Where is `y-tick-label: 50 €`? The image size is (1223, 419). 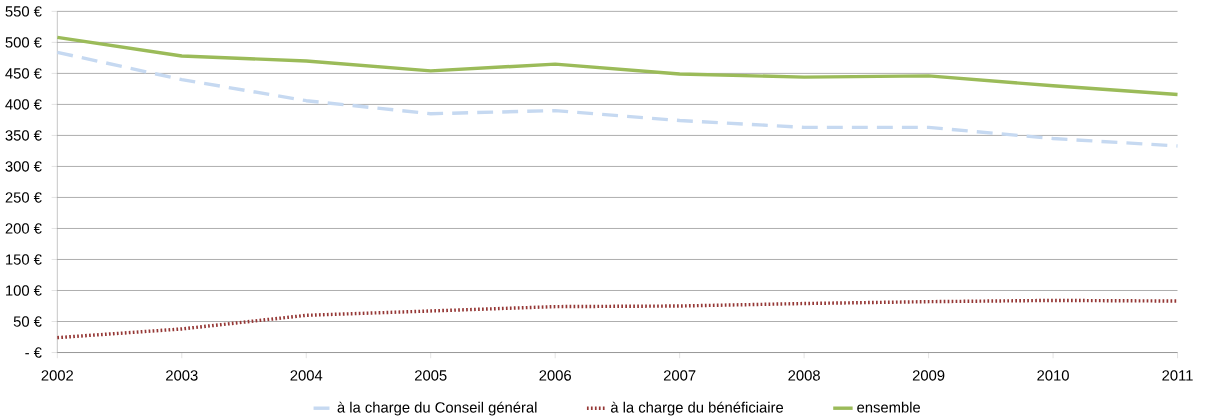 y-tick-label: 50 € is located at coordinates (27, 321).